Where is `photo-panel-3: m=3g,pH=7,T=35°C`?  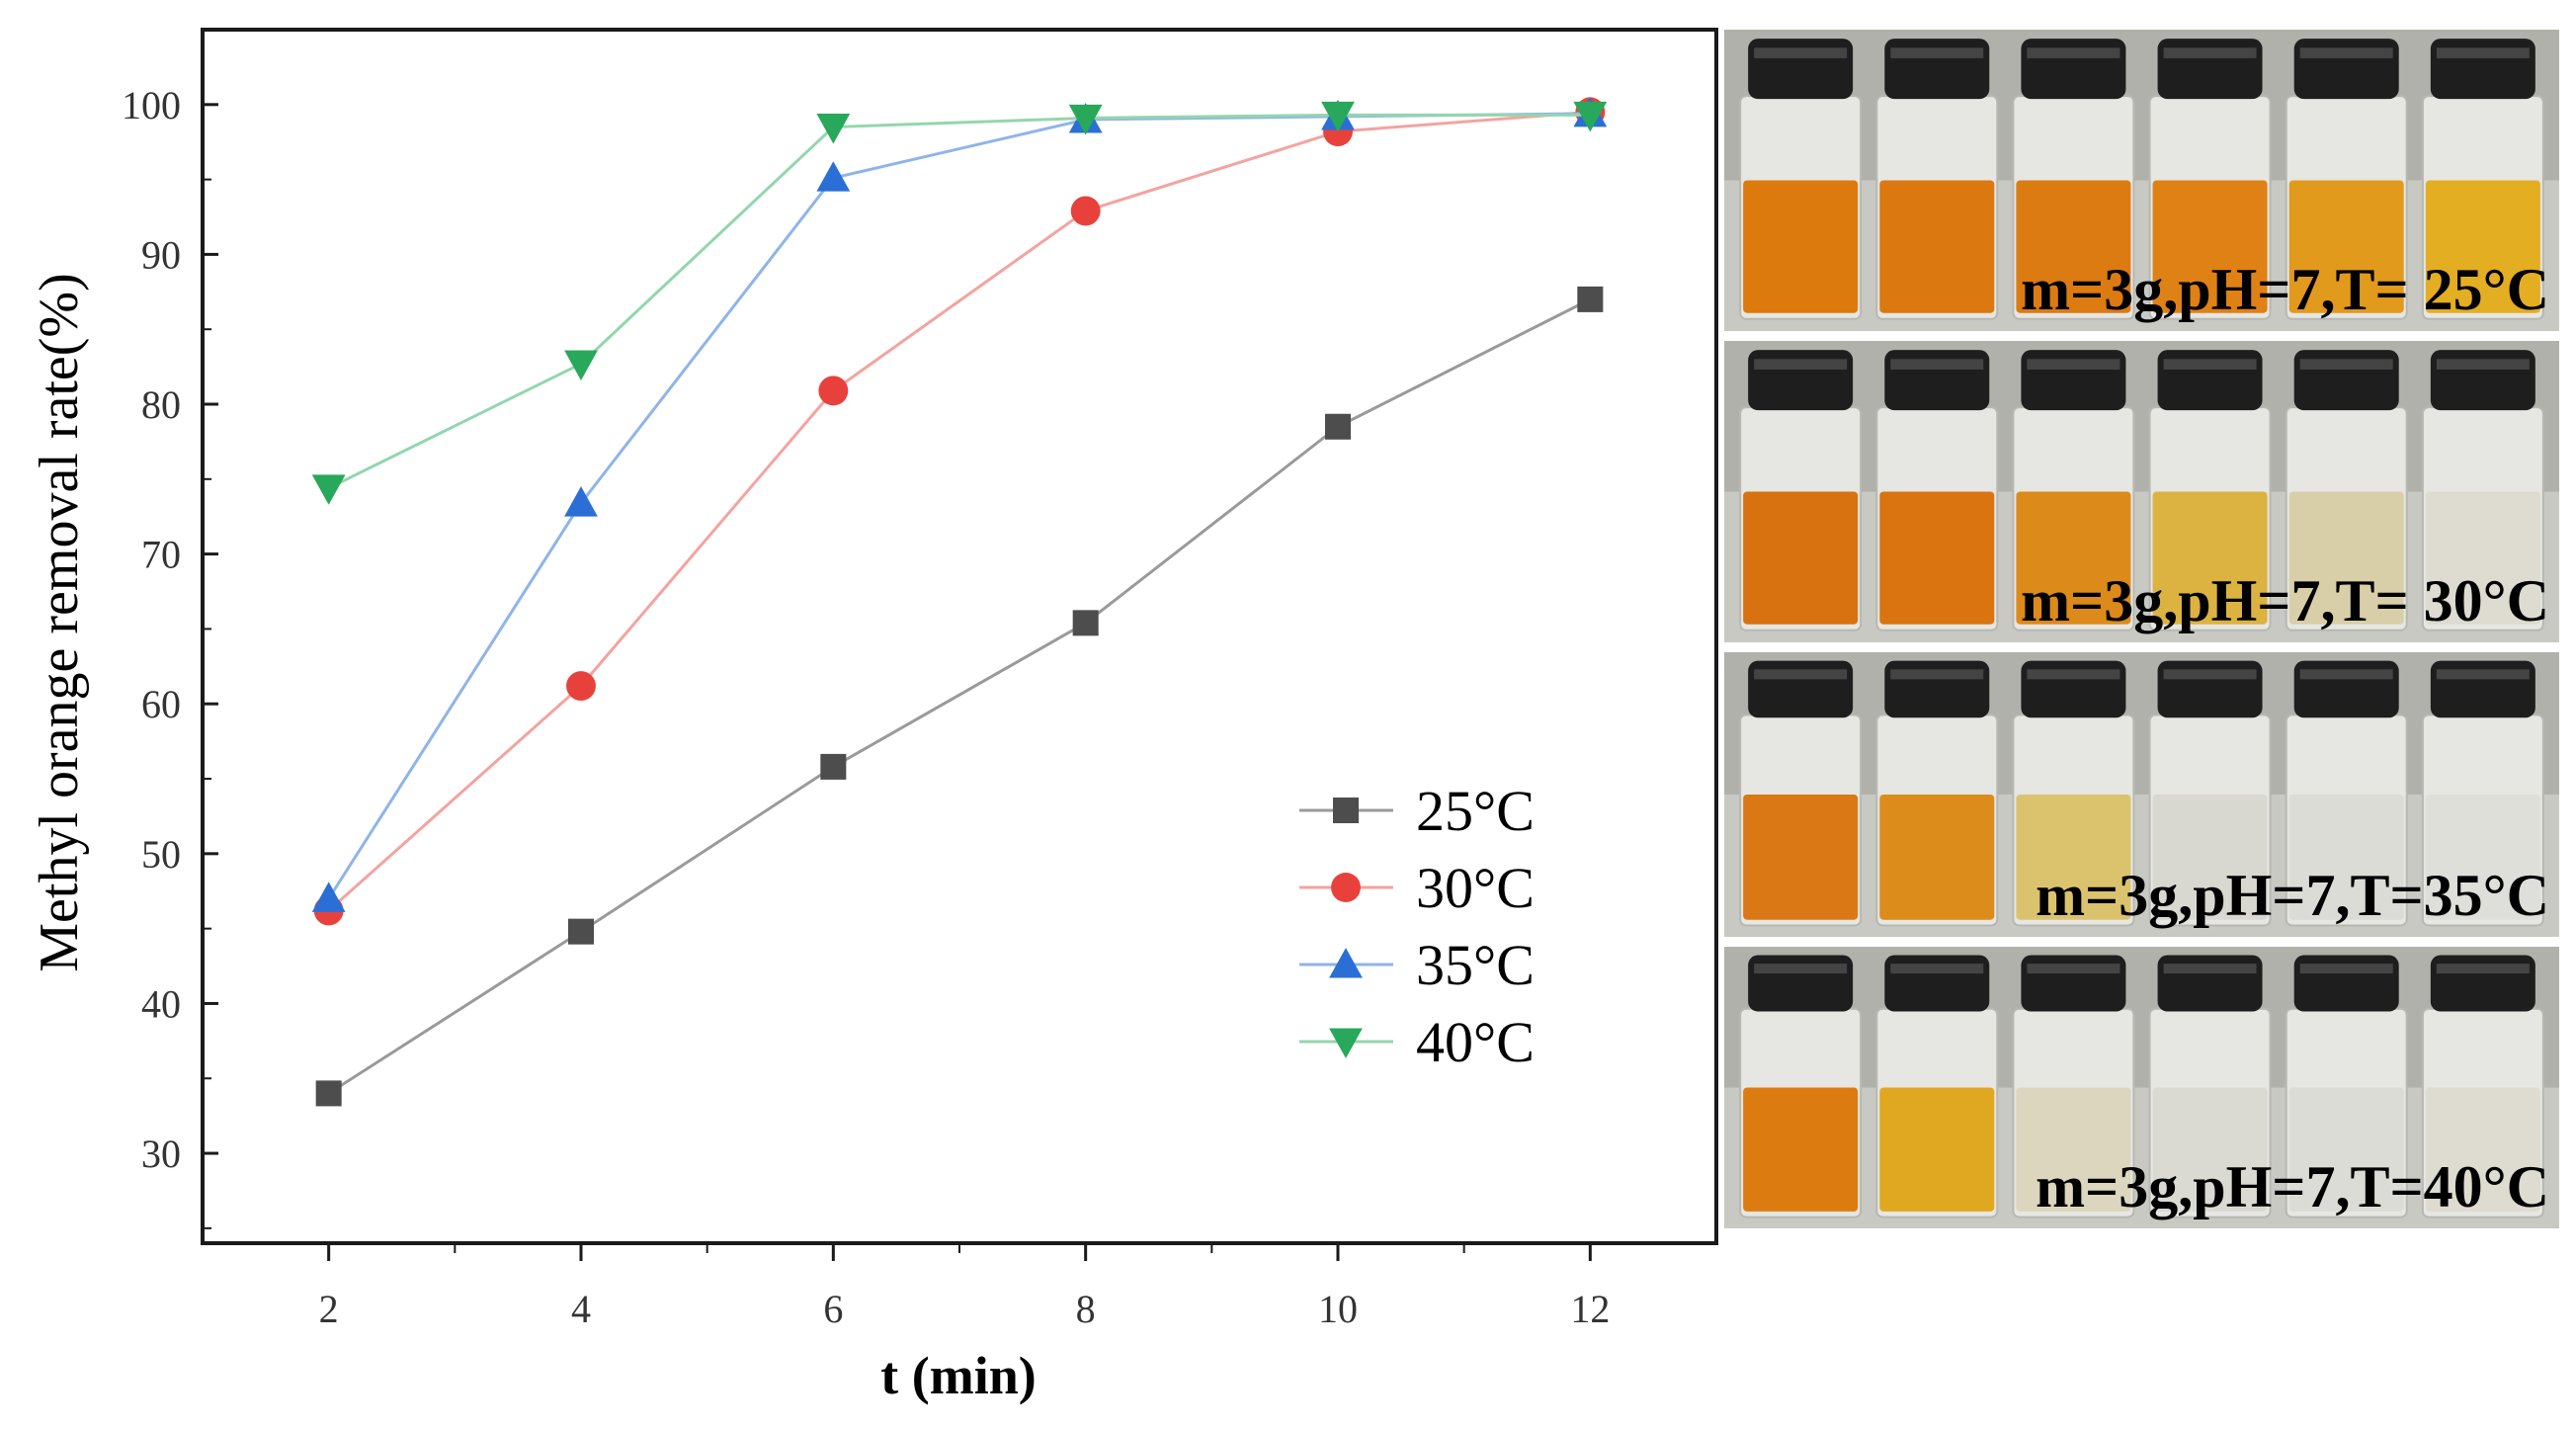 photo-panel-3: m=3g,pH=7,T=35°C is located at coordinates (2141, 794).